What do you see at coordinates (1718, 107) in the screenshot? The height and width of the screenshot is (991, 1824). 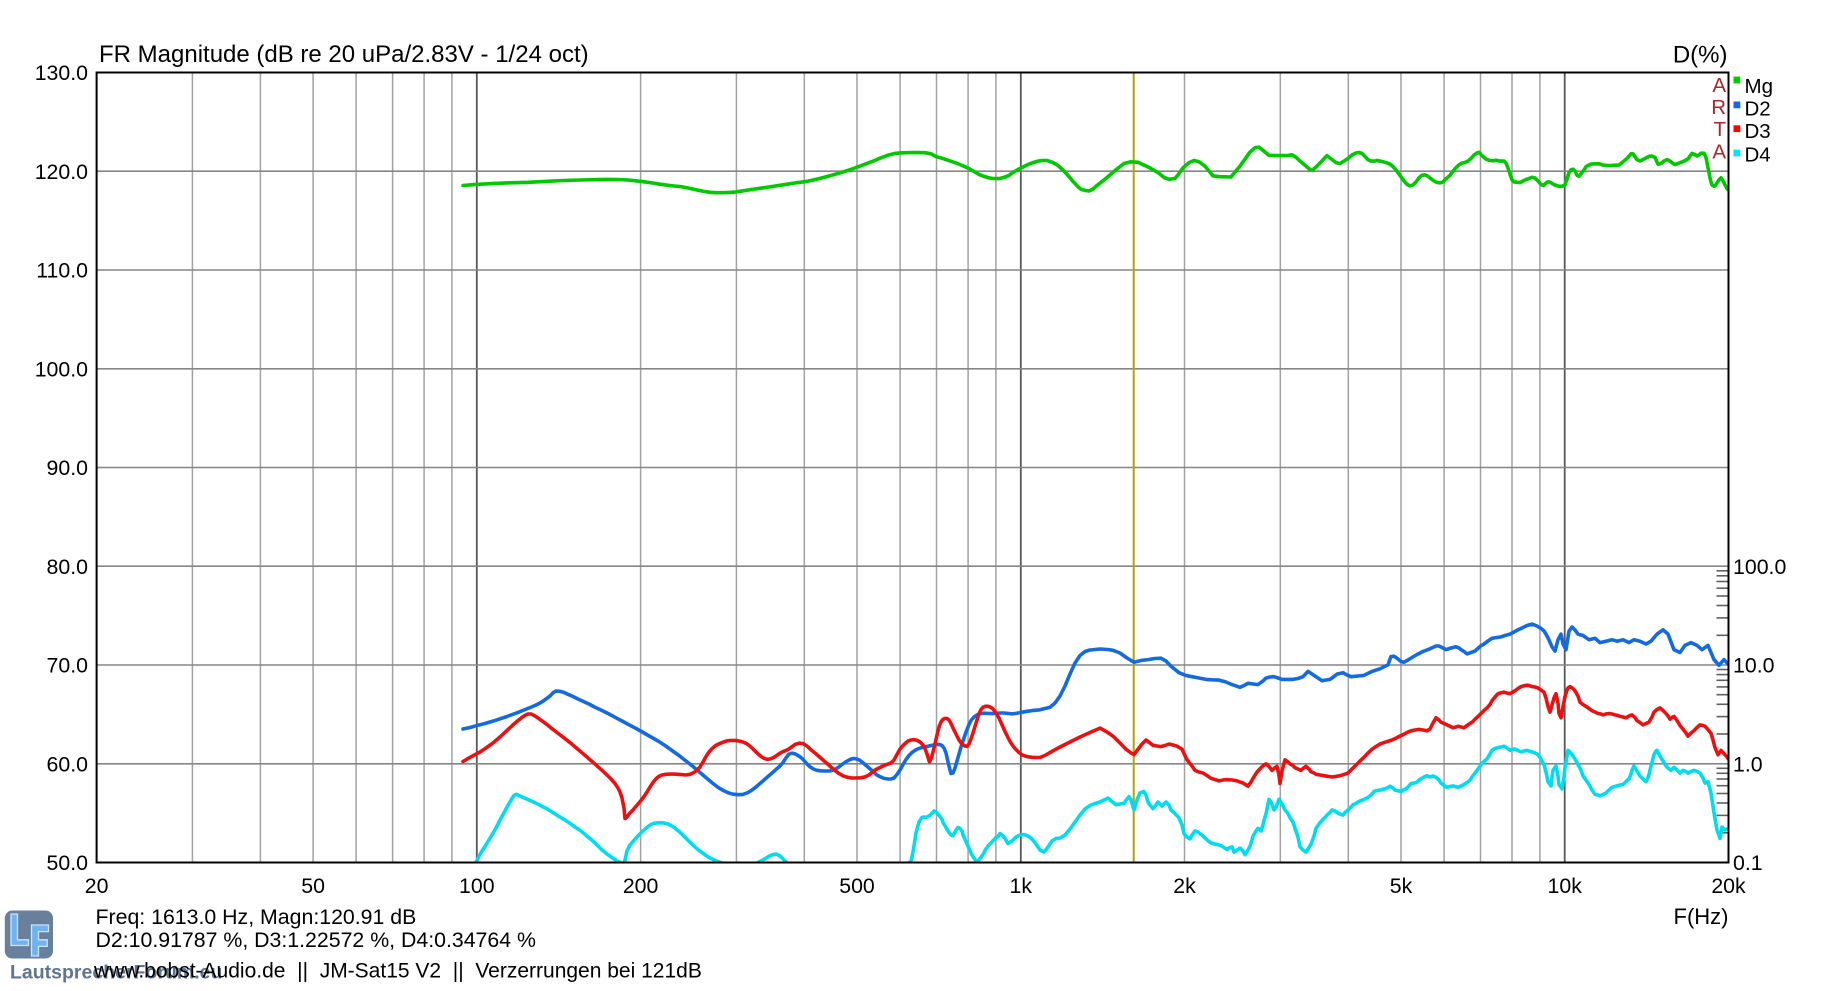 I see `svg-text: R` at bounding box center [1718, 107].